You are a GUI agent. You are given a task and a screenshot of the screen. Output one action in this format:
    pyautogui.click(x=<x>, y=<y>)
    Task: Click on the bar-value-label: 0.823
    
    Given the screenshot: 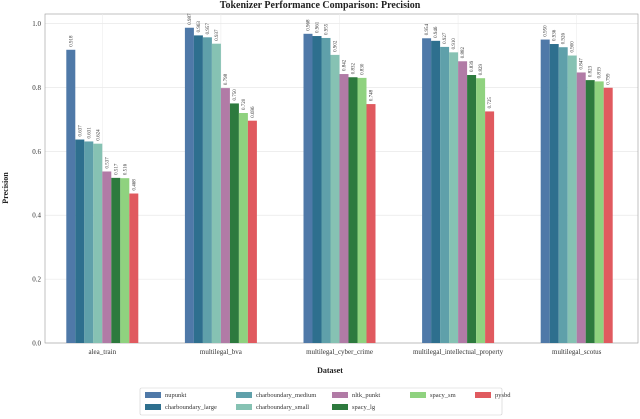 What is the action you would take?
    pyautogui.click(x=591, y=71)
    